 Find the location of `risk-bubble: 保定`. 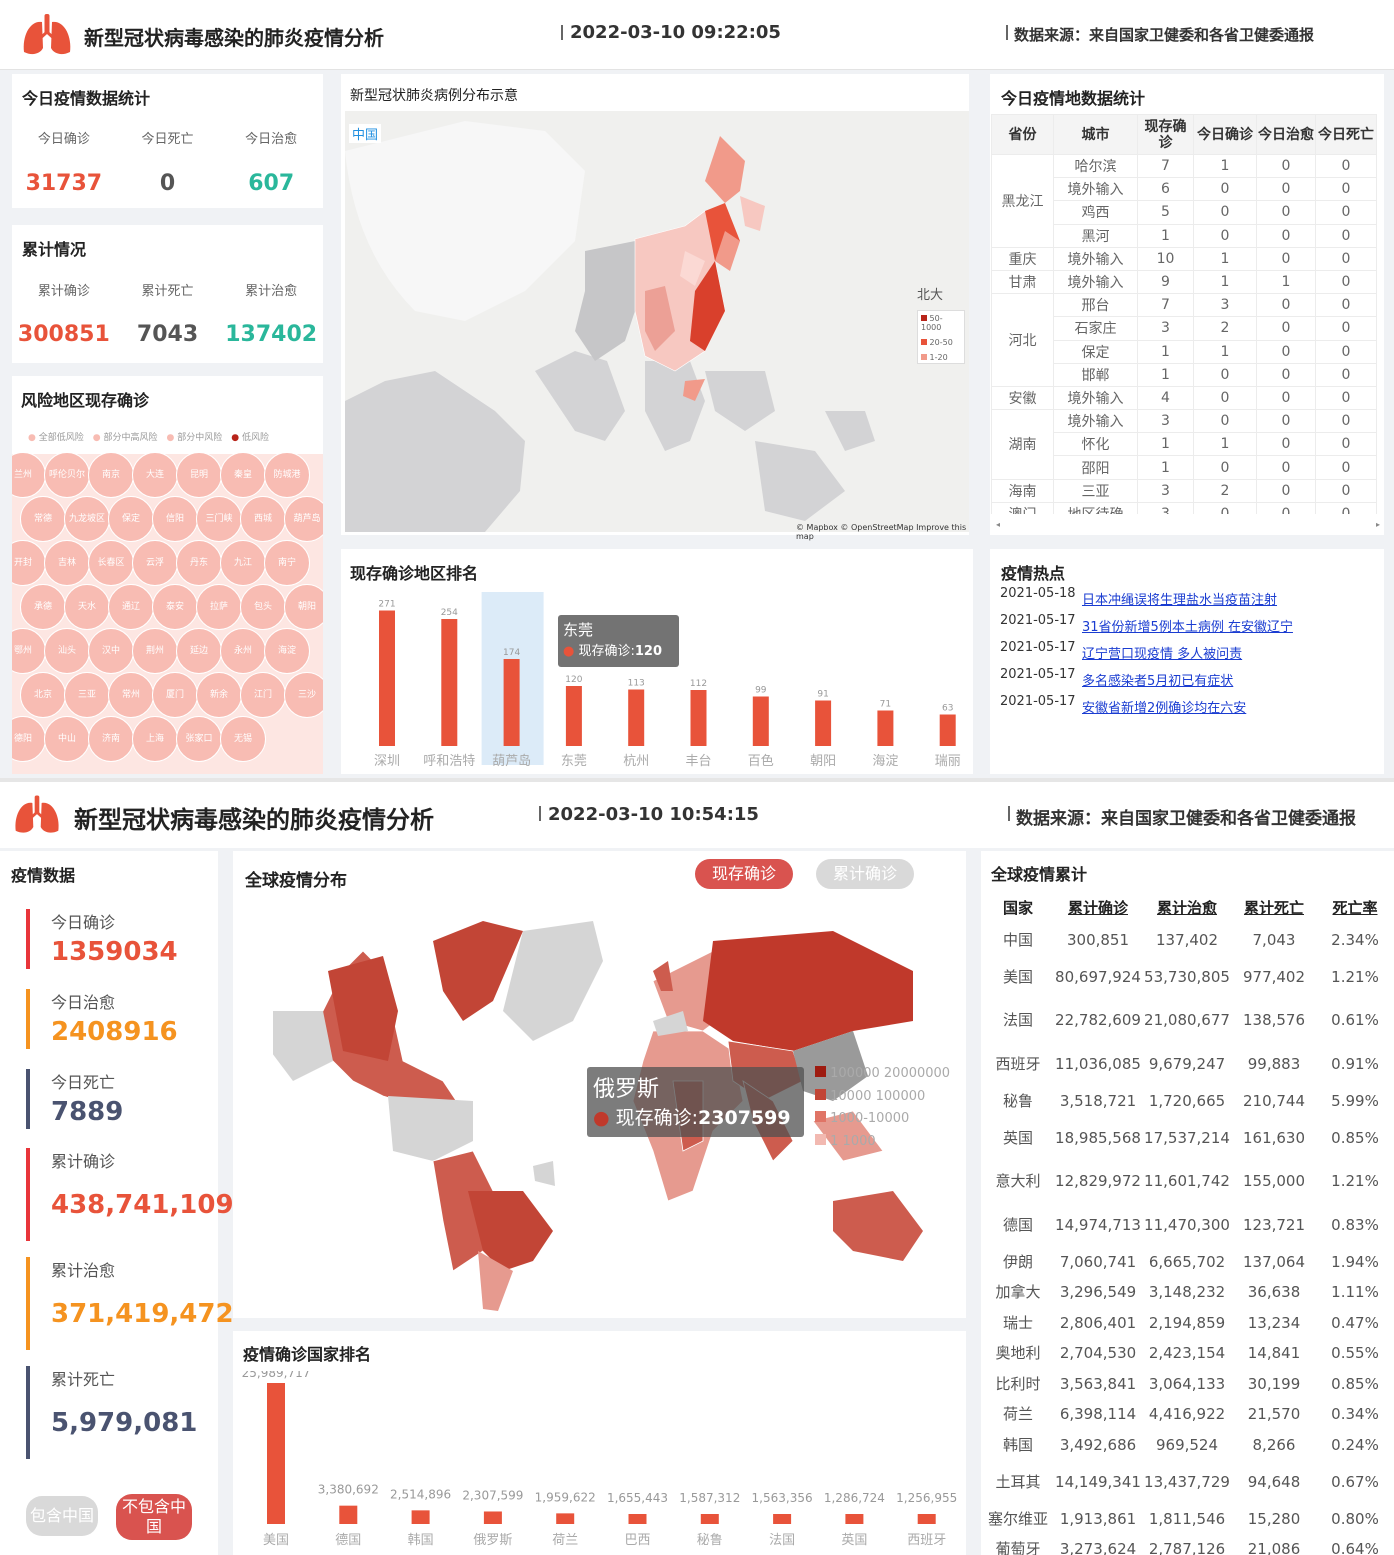

risk-bubble: 保定 is located at coordinates (131, 519).